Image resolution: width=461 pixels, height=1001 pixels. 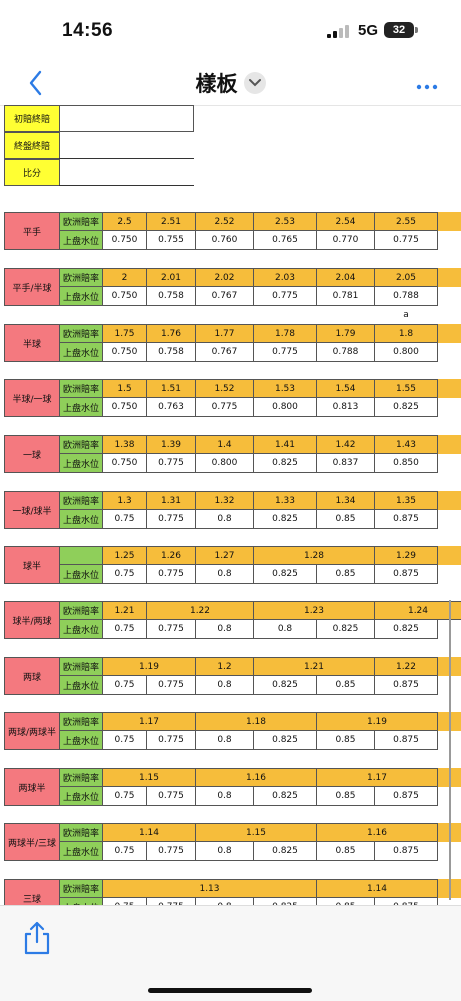 What do you see at coordinates (345, 444) in the screenshot?
I see `odds-cell: 1.42` at bounding box center [345, 444].